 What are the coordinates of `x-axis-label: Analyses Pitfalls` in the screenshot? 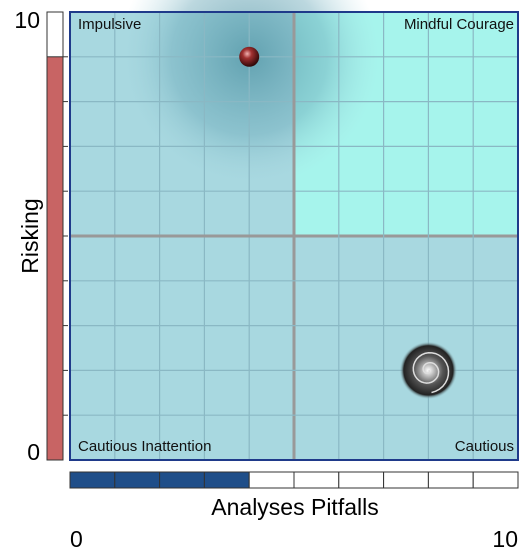 It's located at (294, 507).